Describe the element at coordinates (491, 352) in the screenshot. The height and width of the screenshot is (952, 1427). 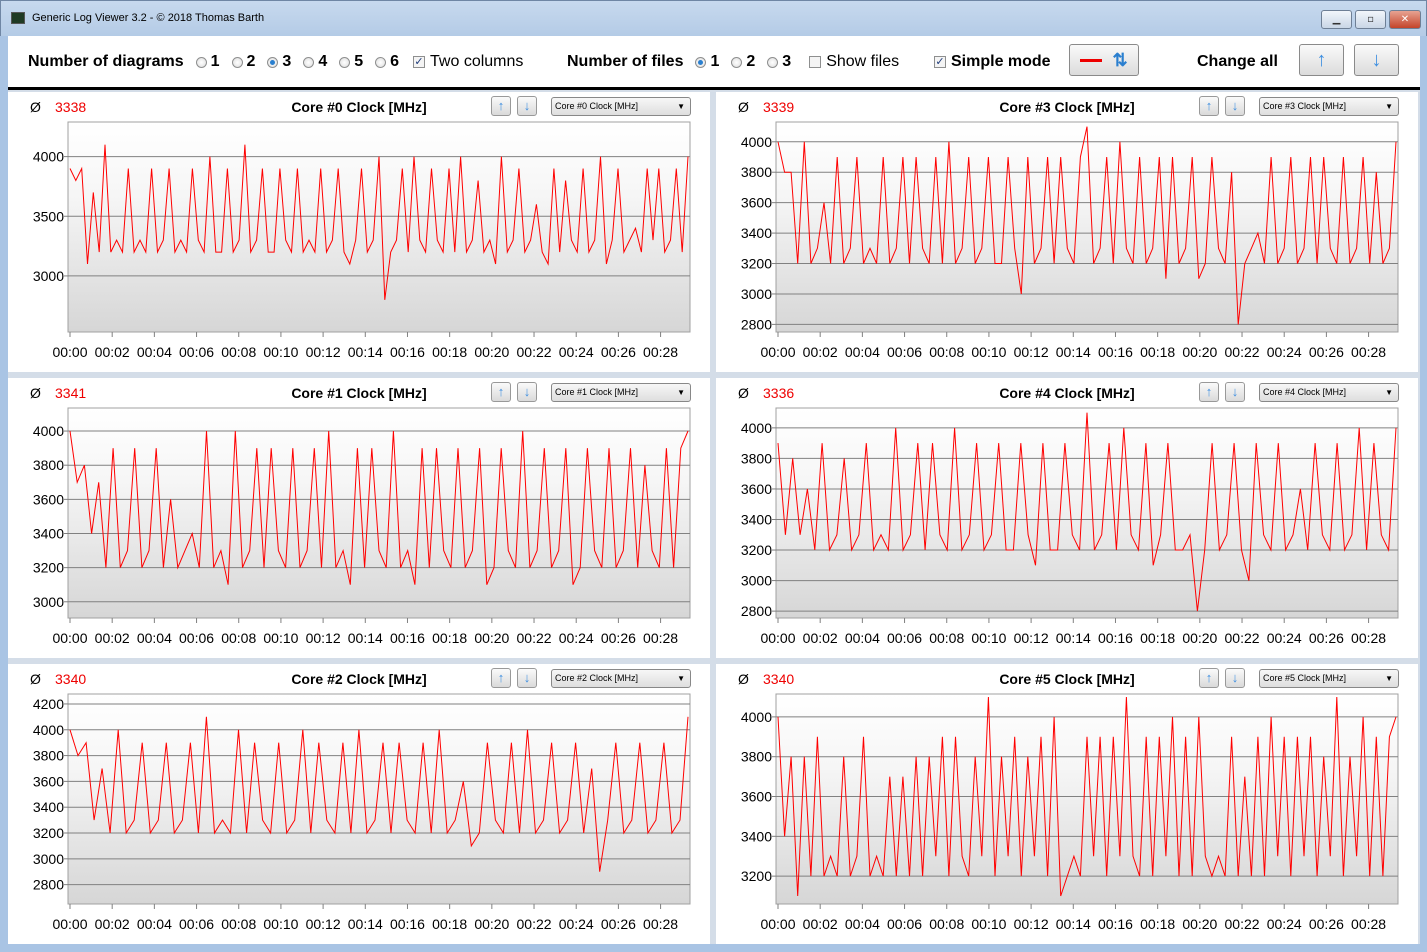
I see `x-tick-label: 00:20` at that location.